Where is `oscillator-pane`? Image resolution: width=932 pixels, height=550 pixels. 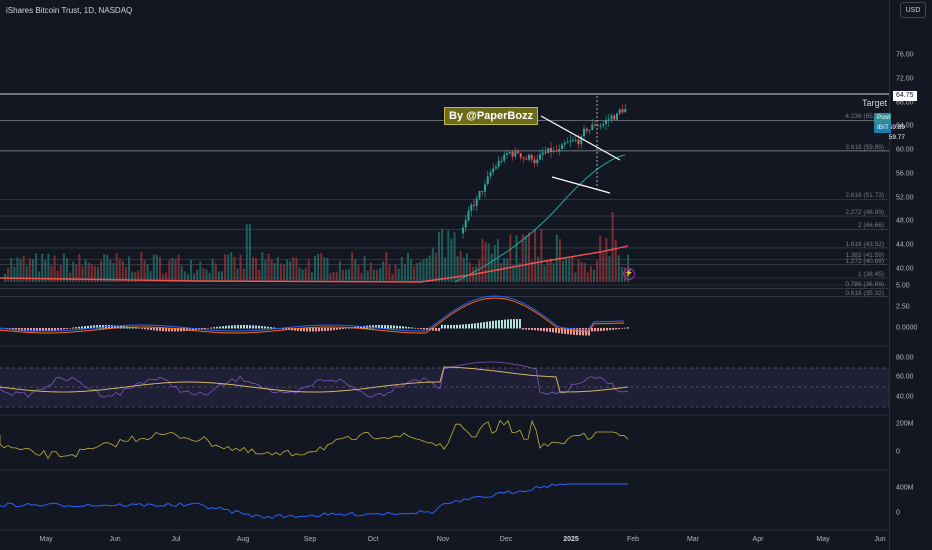 oscillator-pane is located at coordinates (314, 439).